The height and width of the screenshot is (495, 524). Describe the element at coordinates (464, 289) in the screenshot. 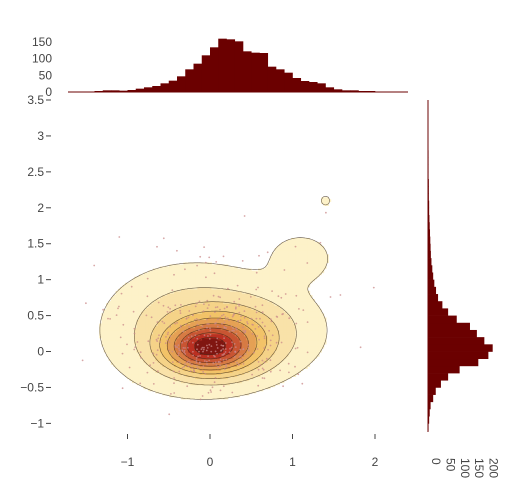

I see `right-marginal-histogram: 0 50 100 150 200` at that location.